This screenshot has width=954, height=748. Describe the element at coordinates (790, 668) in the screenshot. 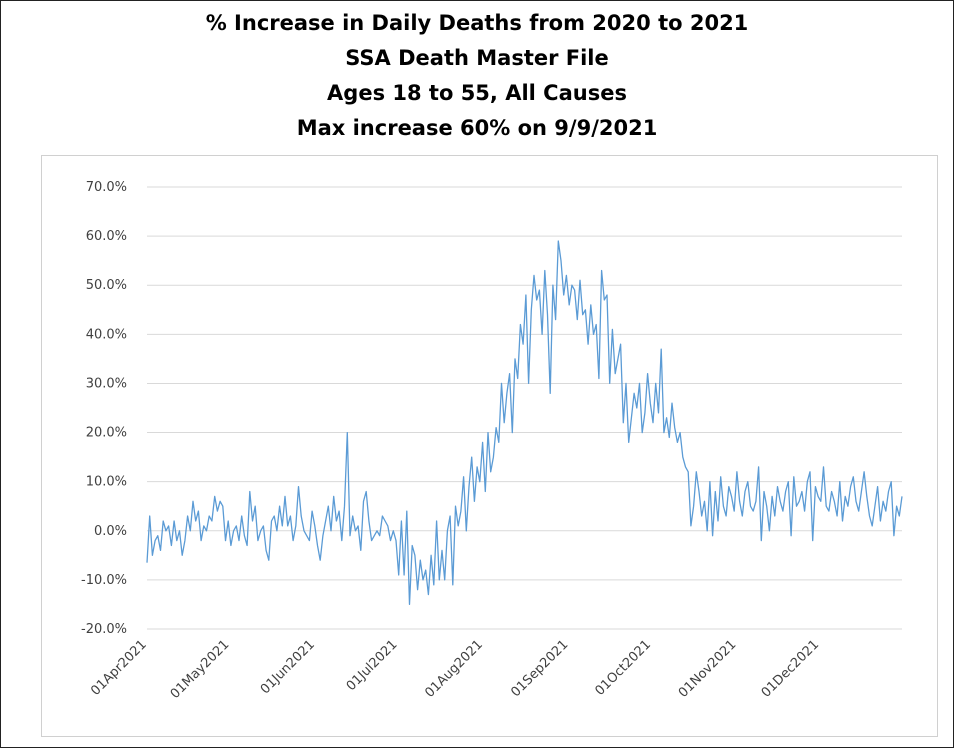

I see `x-tick-label: 01Dec2021` at that location.